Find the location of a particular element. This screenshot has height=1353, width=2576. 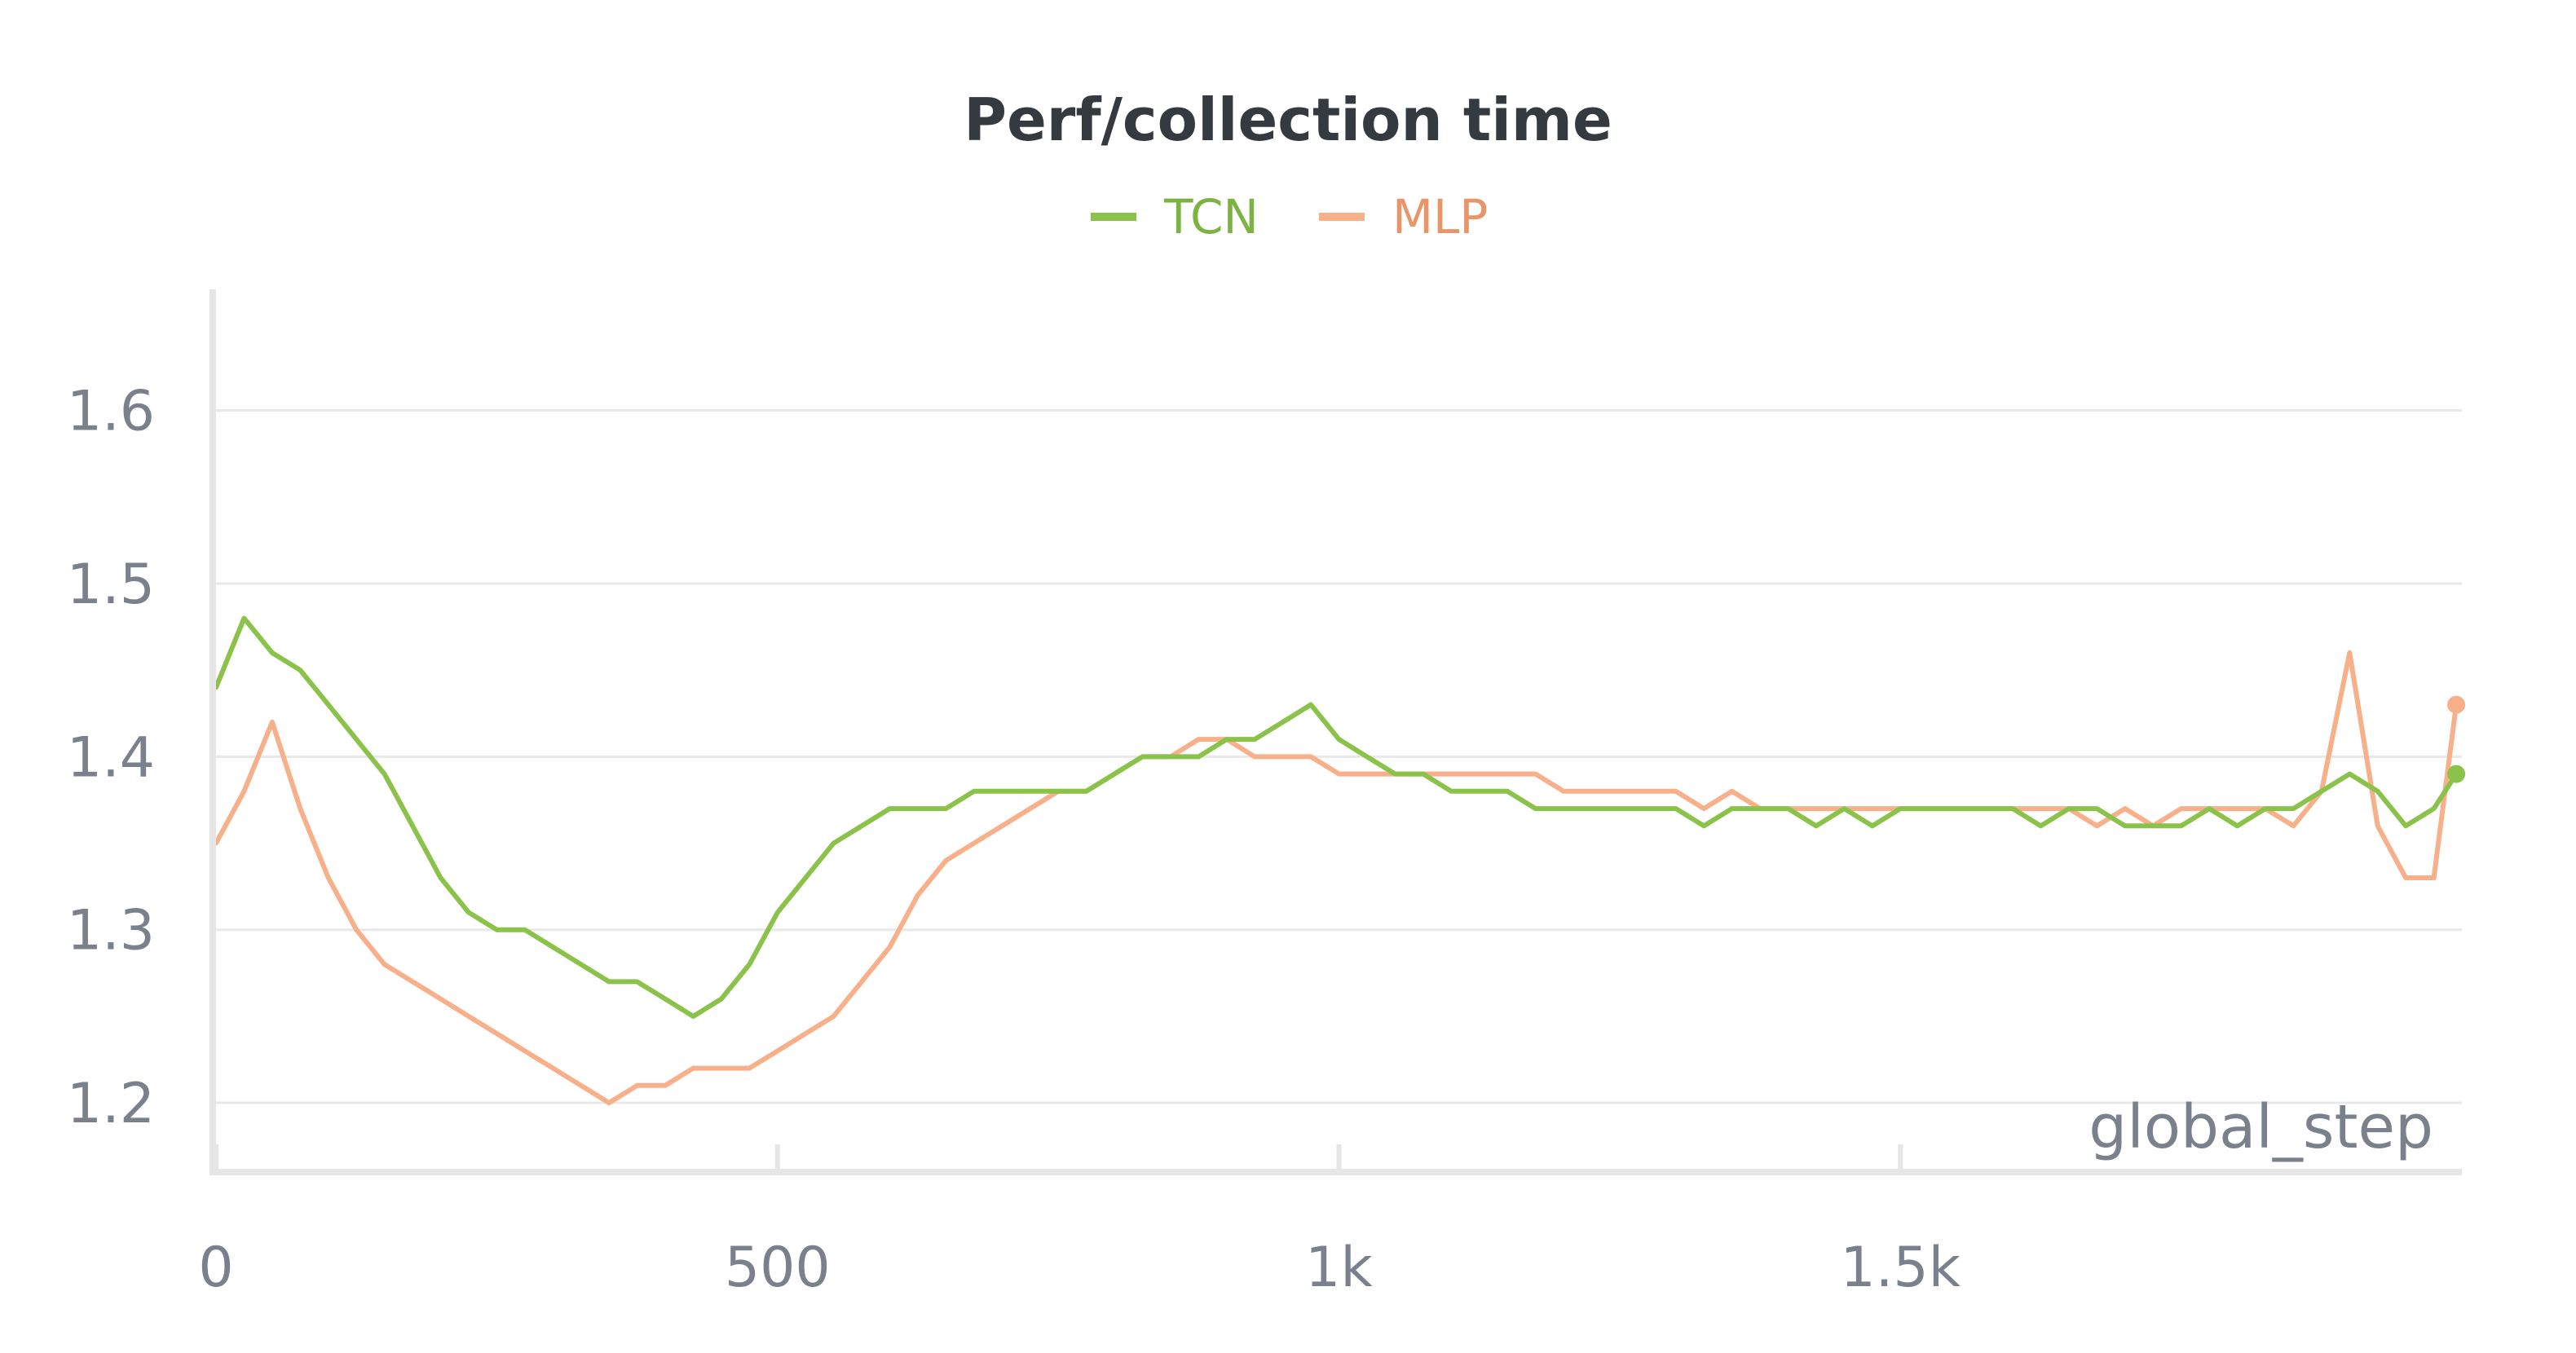

legend-label-mlp: MLP is located at coordinates (1440, 217).